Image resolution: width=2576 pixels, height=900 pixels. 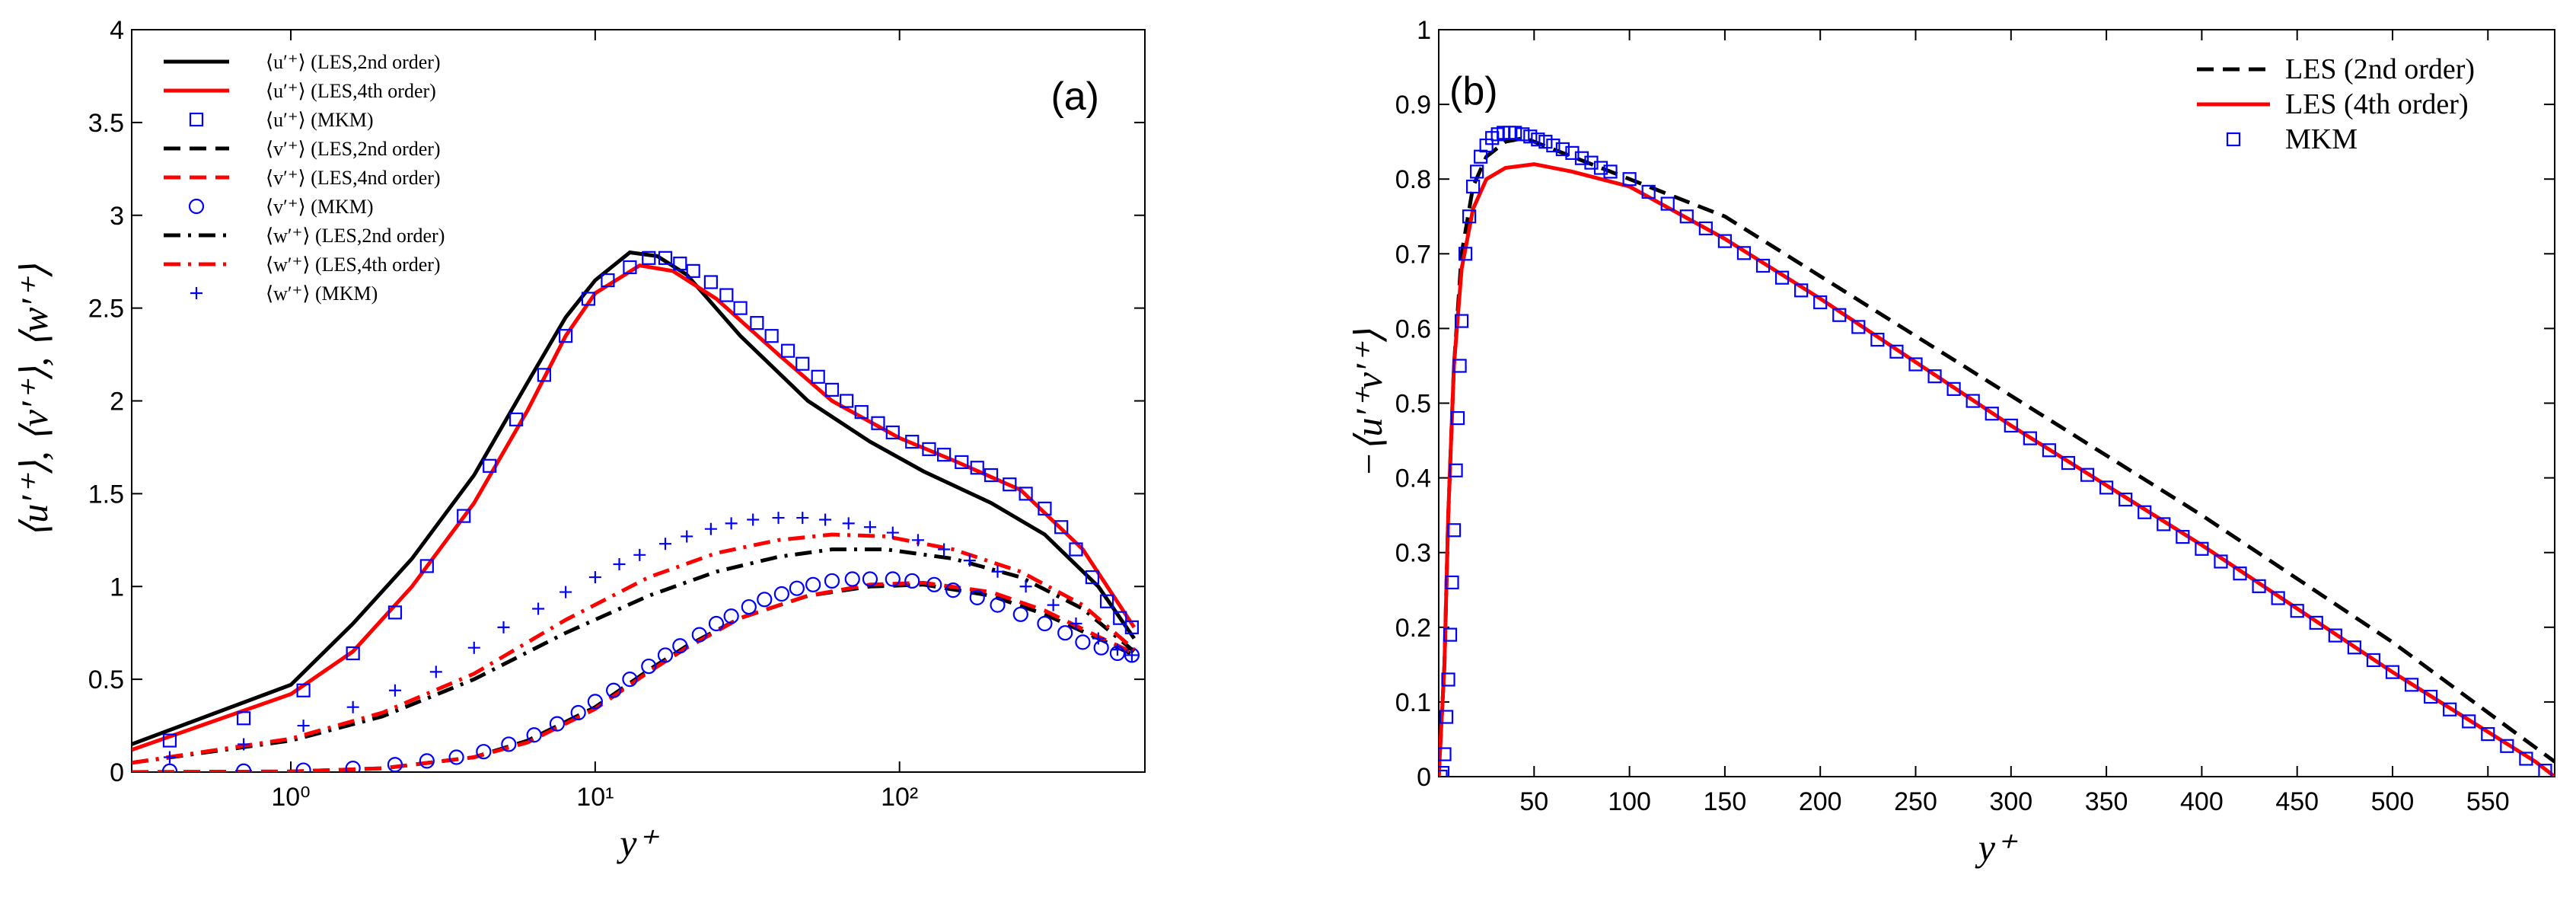 What do you see at coordinates (1074, 97) in the screenshot?
I see `annotation: (a)` at bounding box center [1074, 97].